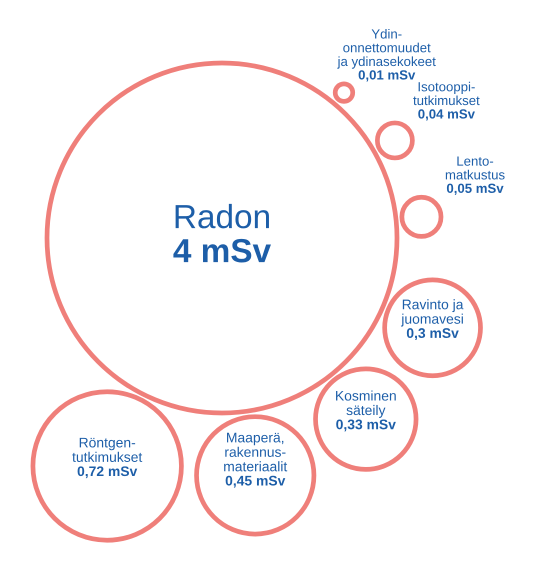  Describe the element at coordinates (432, 334) in the screenshot. I see `data-label: 0,3 mSv` at that location.